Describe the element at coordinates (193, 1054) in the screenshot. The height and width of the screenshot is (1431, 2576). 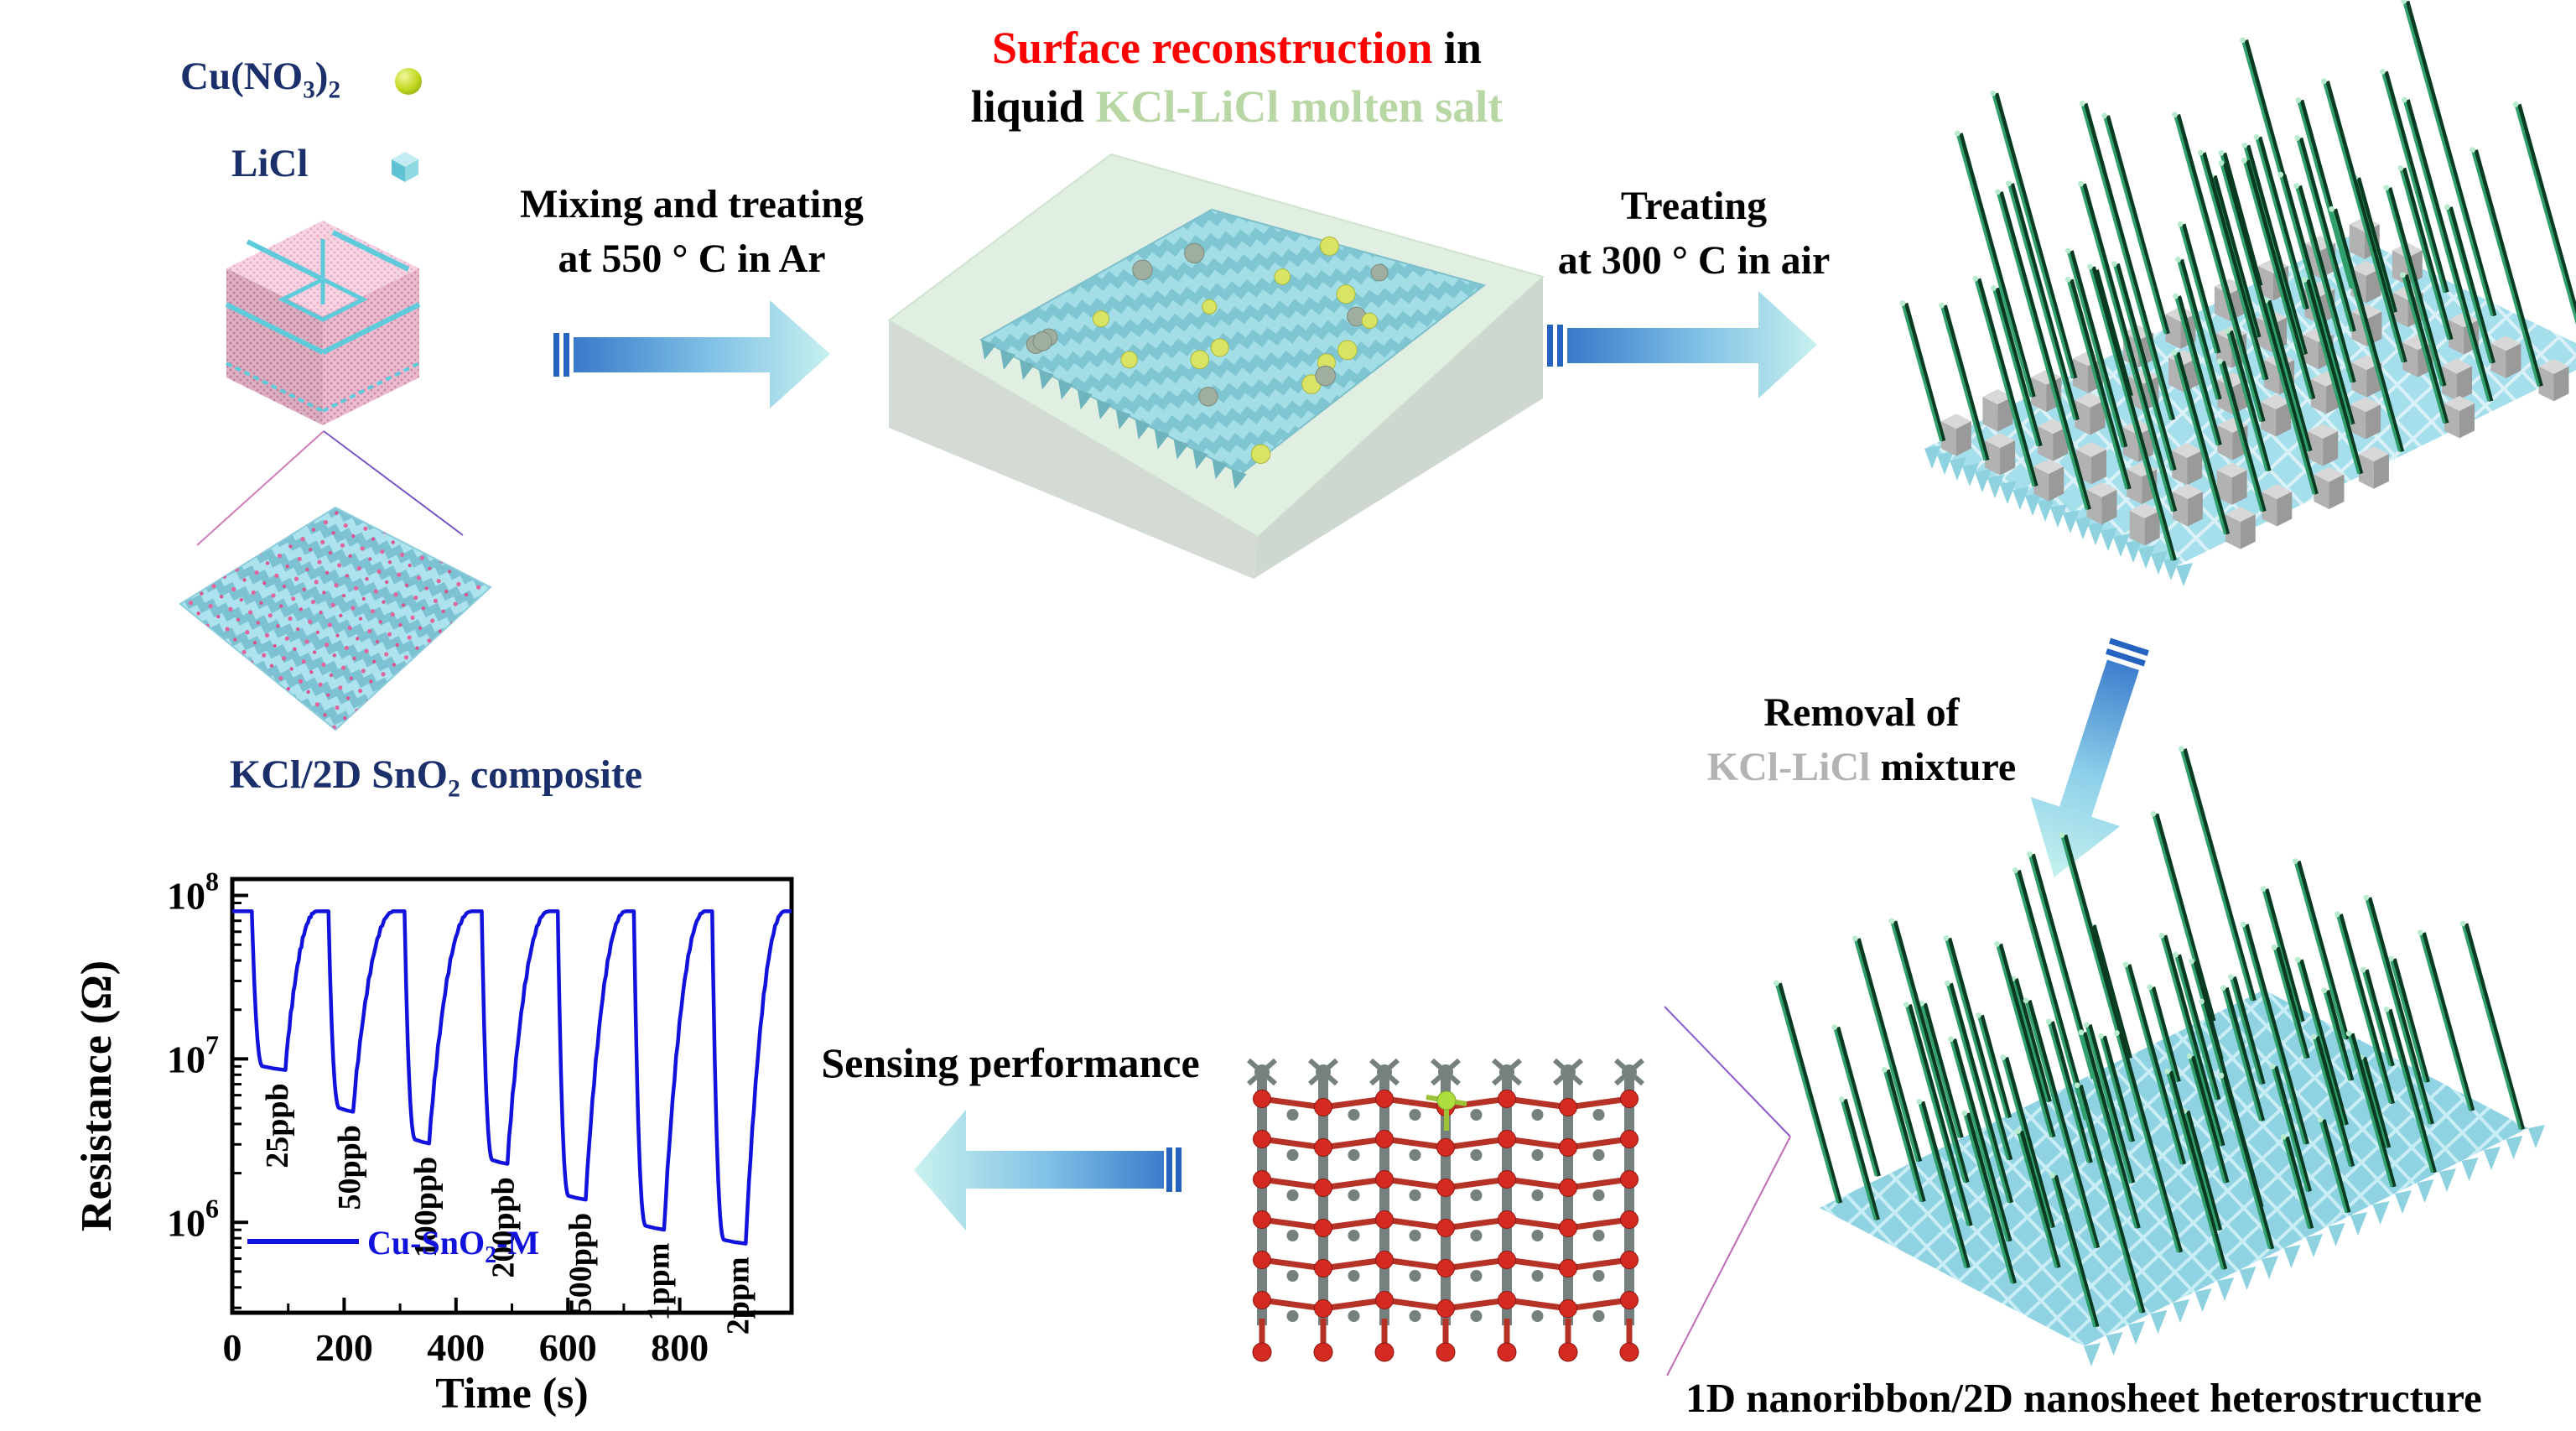
I see `svg-text: 10⁷` at that location.